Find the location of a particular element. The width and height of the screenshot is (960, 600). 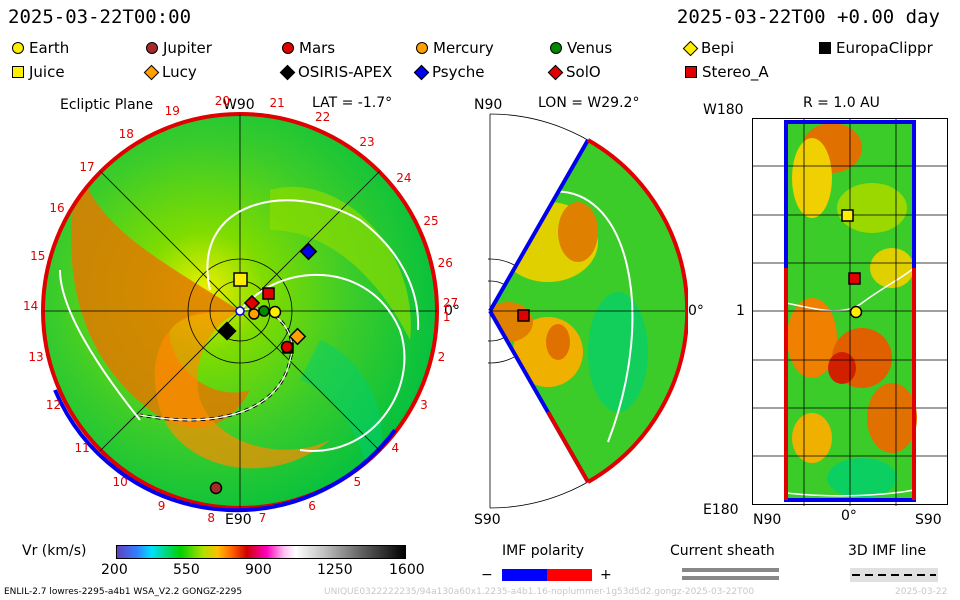

legend-label: OSIRIS-APEX is located at coordinates (345, 72).